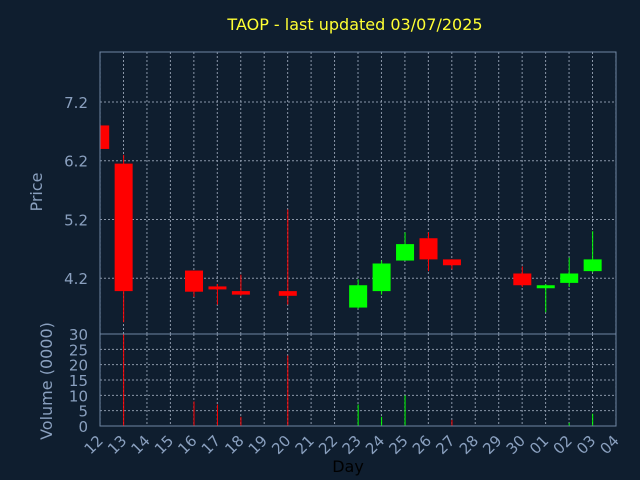 Image resolution: width=640 pixels, height=480 pixels. Describe the element at coordinates (328, 445) in the screenshot. I see `x-tick-label: 22` at that location.